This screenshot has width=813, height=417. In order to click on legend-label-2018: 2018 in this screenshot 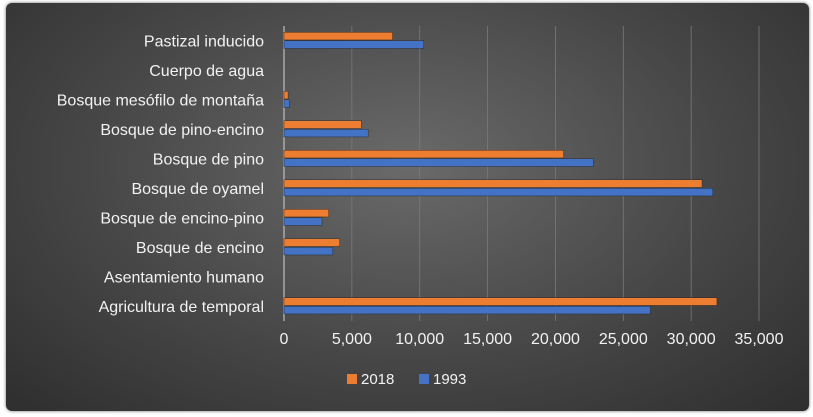, I will do `click(377, 379)`.